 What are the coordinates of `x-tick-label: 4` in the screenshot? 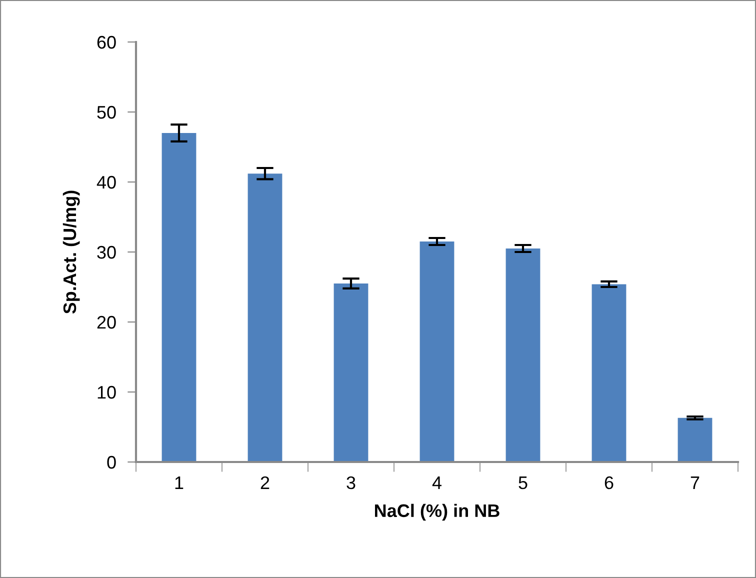 It's located at (437, 482).